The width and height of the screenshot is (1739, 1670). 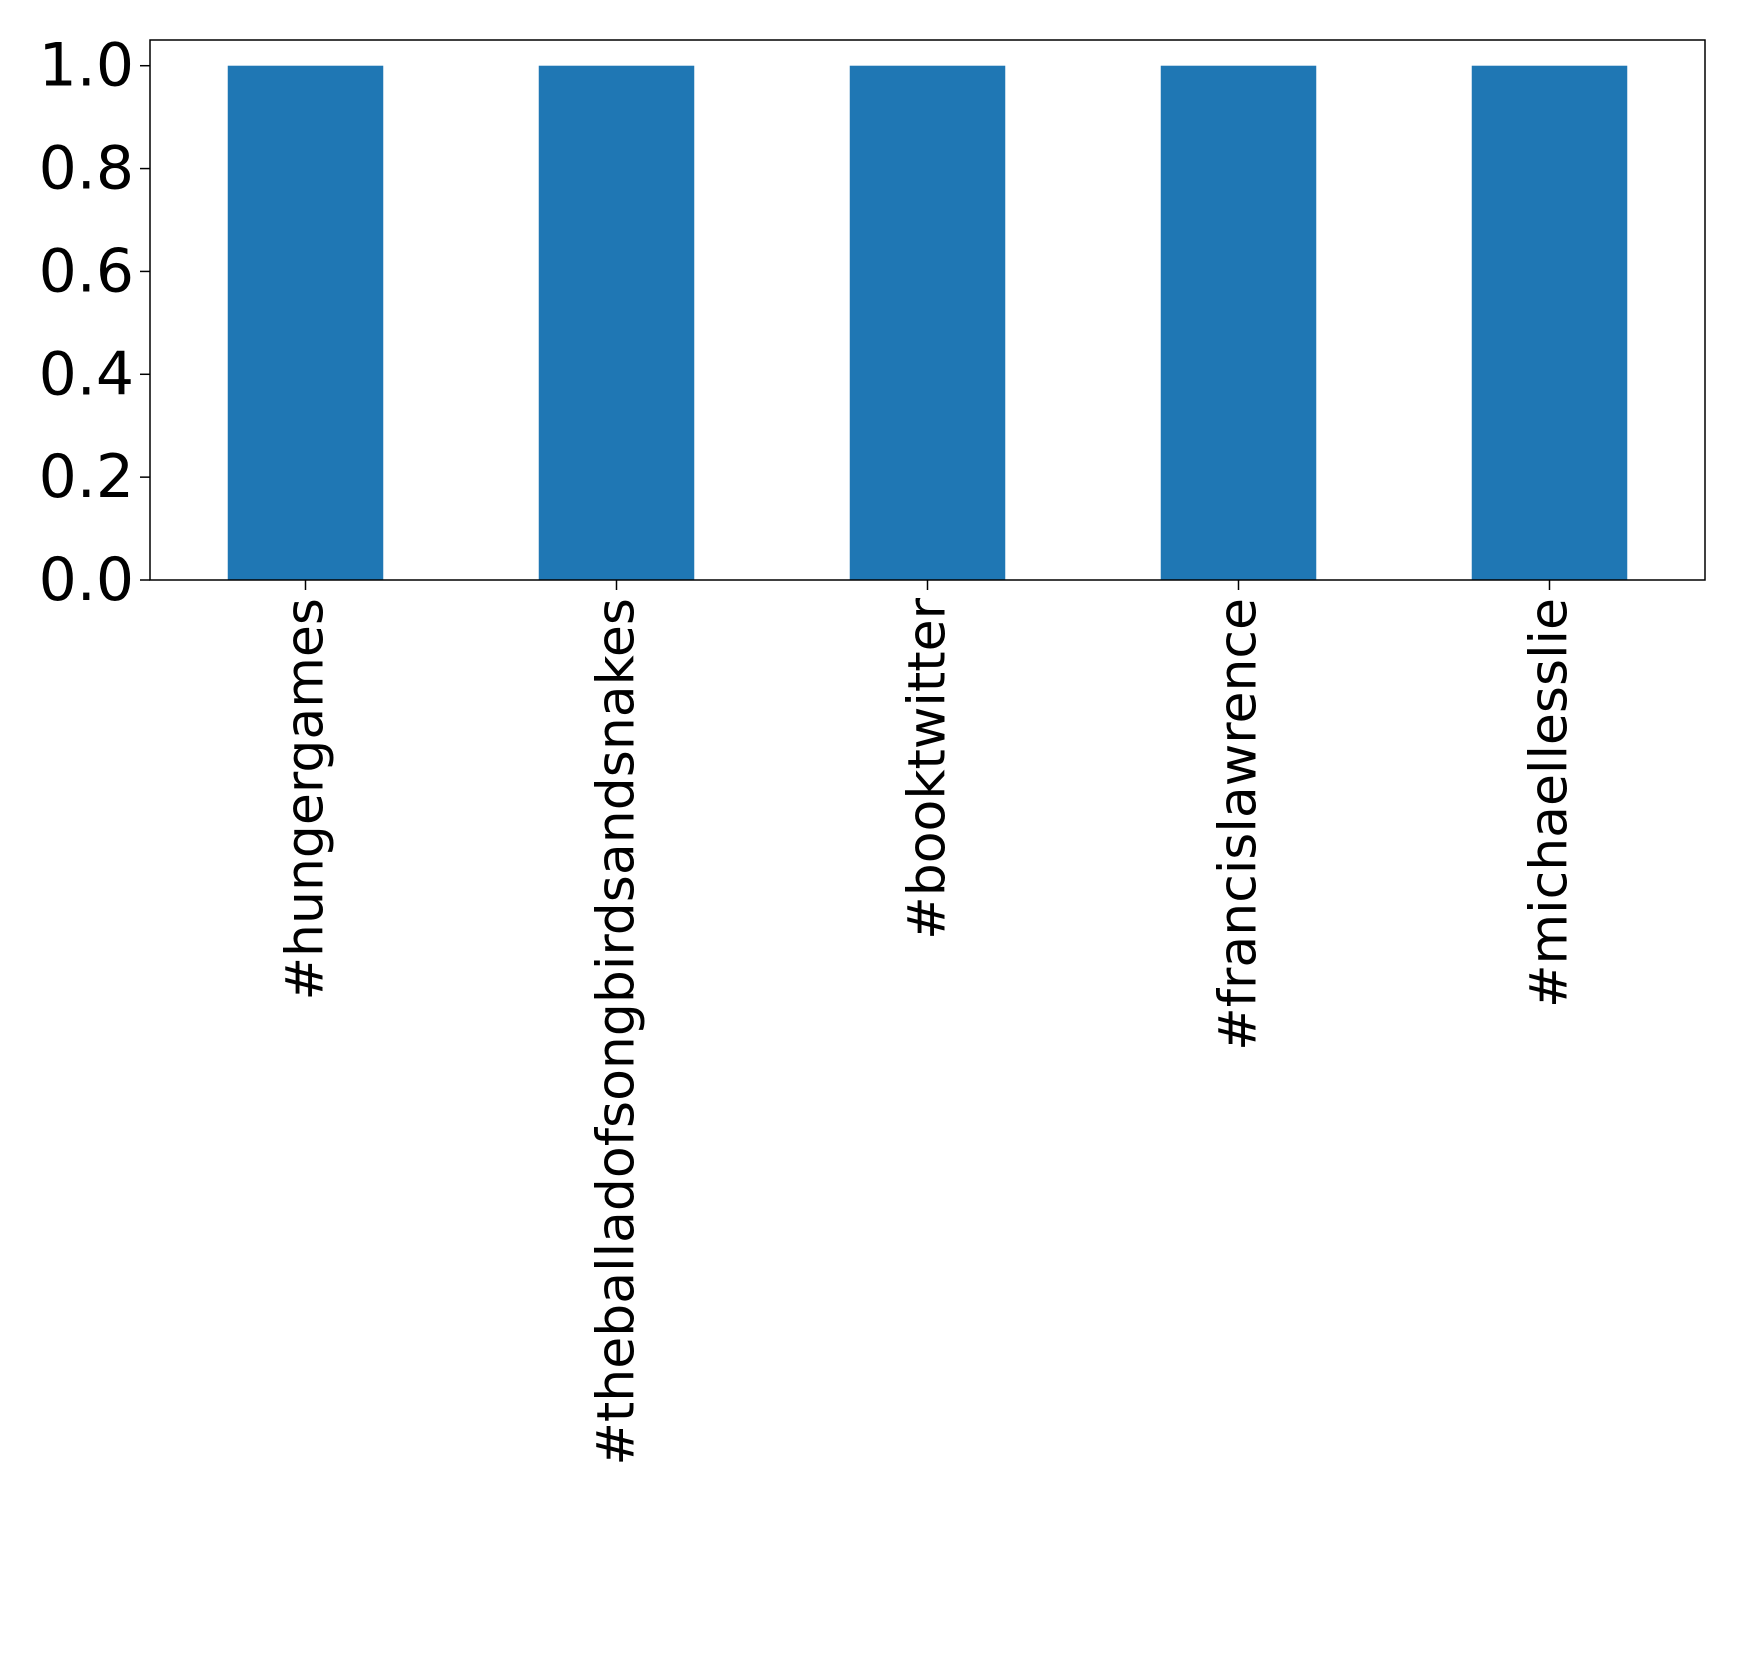 What do you see at coordinates (86, 580) in the screenshot?
I see `y-tick-label: 0.0` at bounding box center [86, 580].